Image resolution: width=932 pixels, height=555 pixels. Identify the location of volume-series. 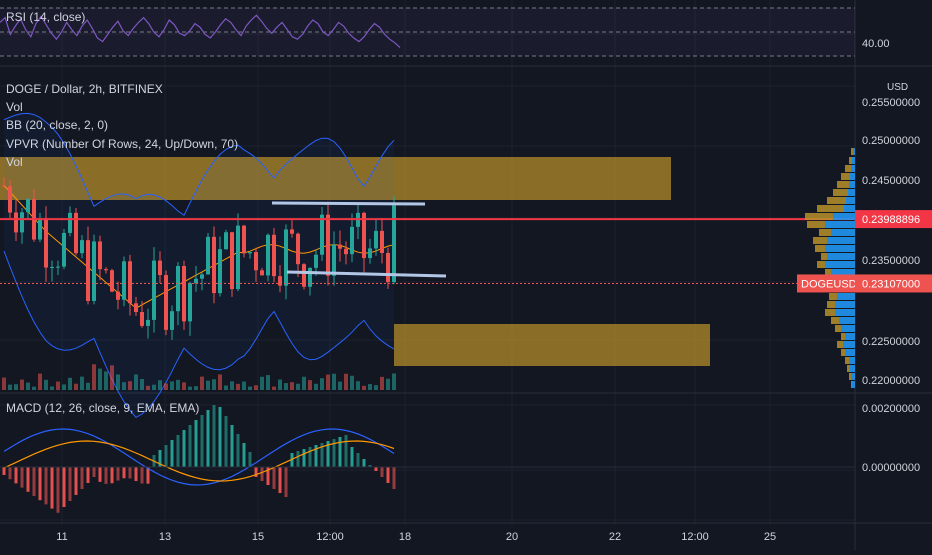
(199, 377).